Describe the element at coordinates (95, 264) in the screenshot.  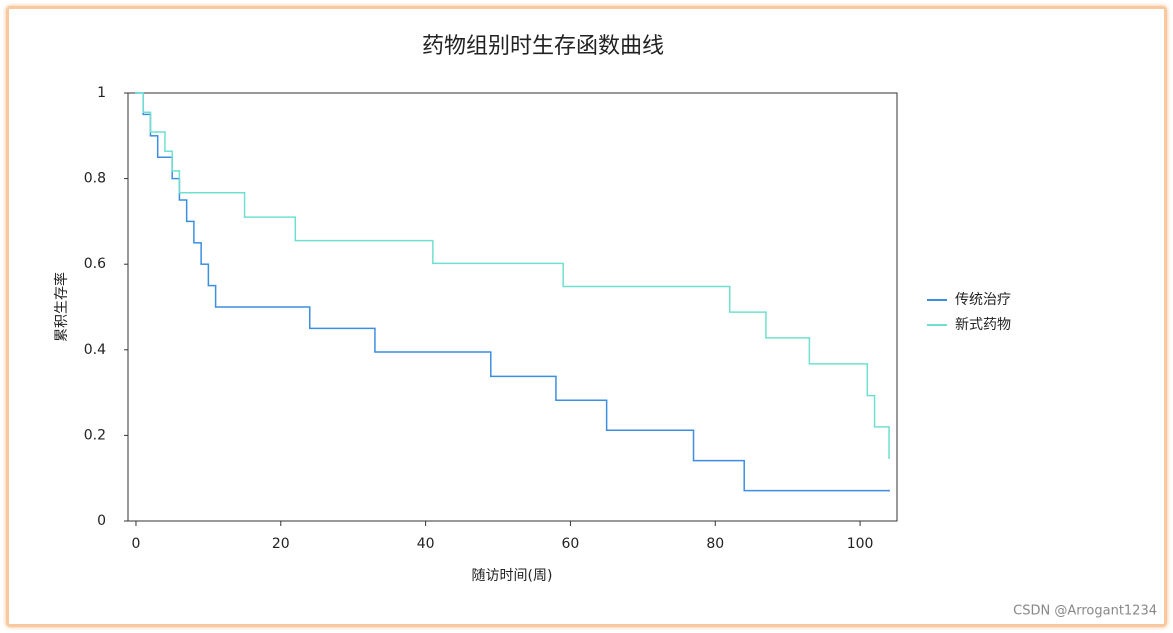
I see `y-tick-label: 0.6` at that location.